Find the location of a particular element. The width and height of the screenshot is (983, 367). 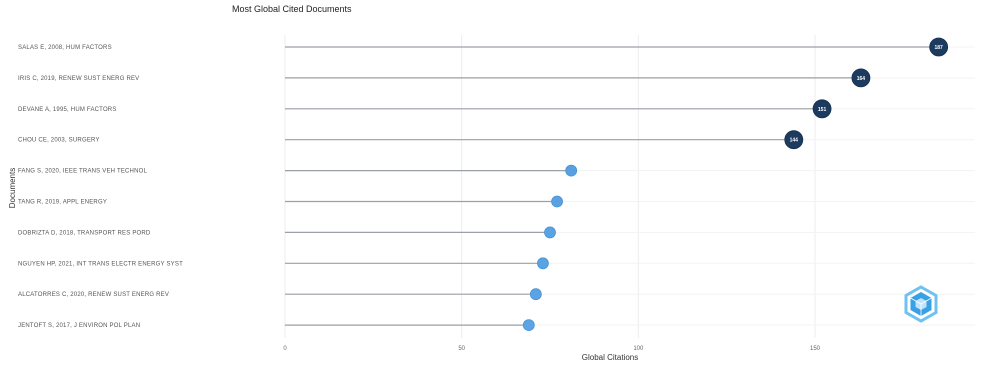

x-tick-label-2: 100 is located at coordinates (638, 349).